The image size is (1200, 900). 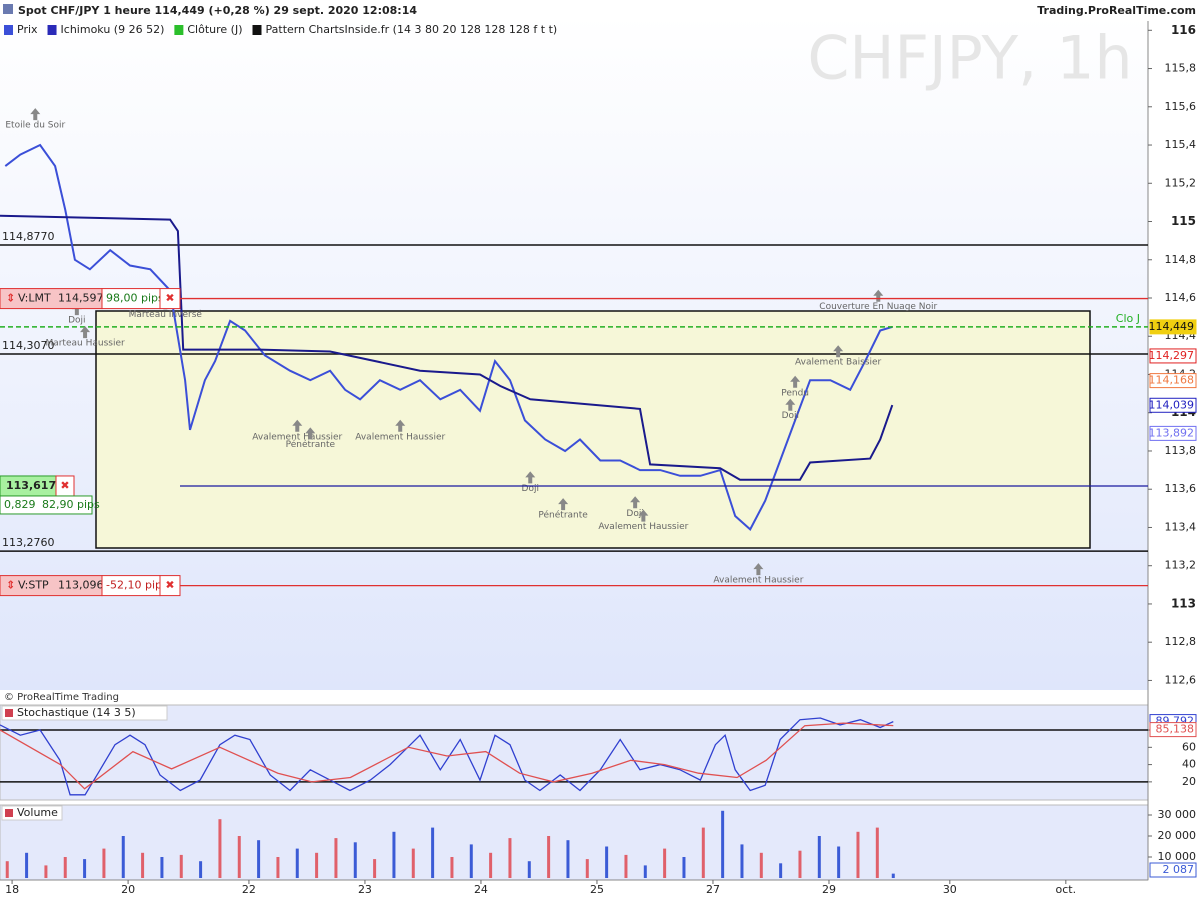 What do you see at coordinates (1189, 764) in the screenshot?
I see `y-tick-label: 40` at bounding box center [1189, 764].